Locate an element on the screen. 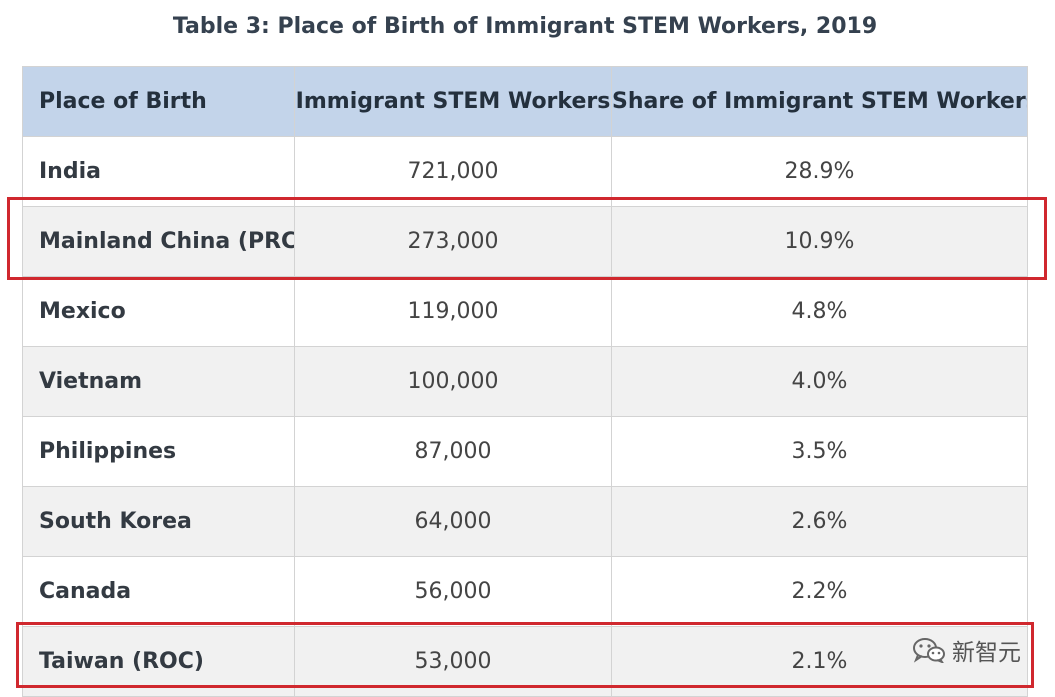 The height and width of the screenshot is (697, 1055). table-row: South Korea 64,000 2.6% is located at coordinates (525, 521).